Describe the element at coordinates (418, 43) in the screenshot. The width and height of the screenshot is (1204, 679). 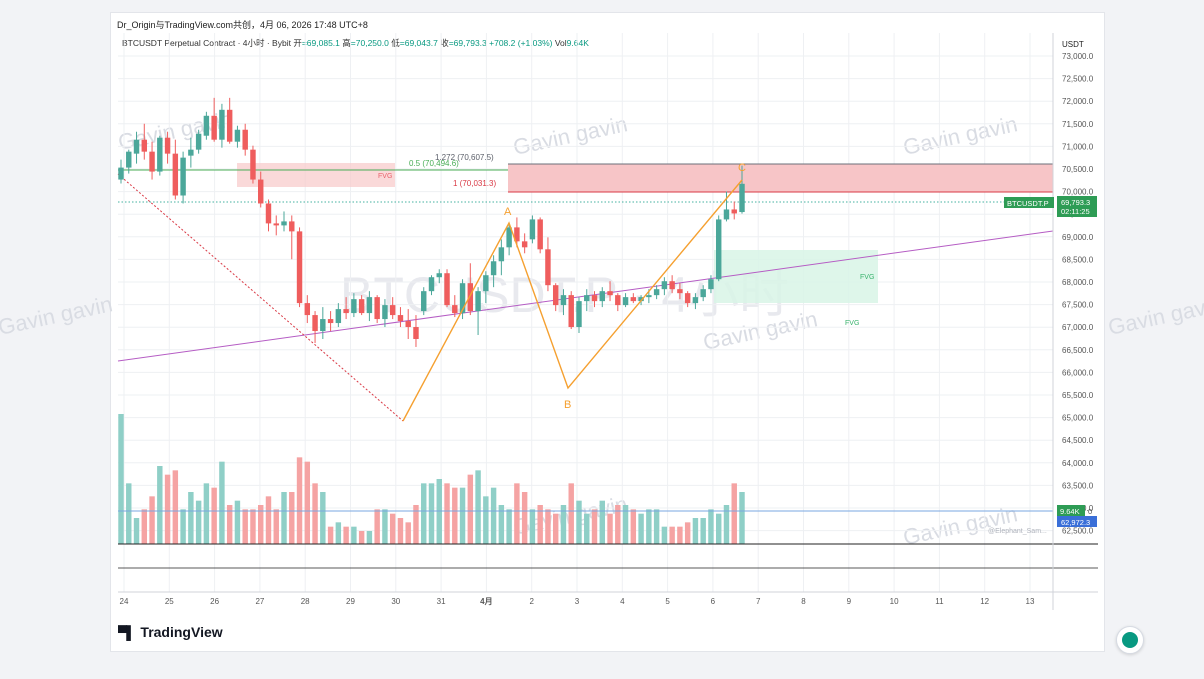
I see `low-value: =69,043.7` at that location.